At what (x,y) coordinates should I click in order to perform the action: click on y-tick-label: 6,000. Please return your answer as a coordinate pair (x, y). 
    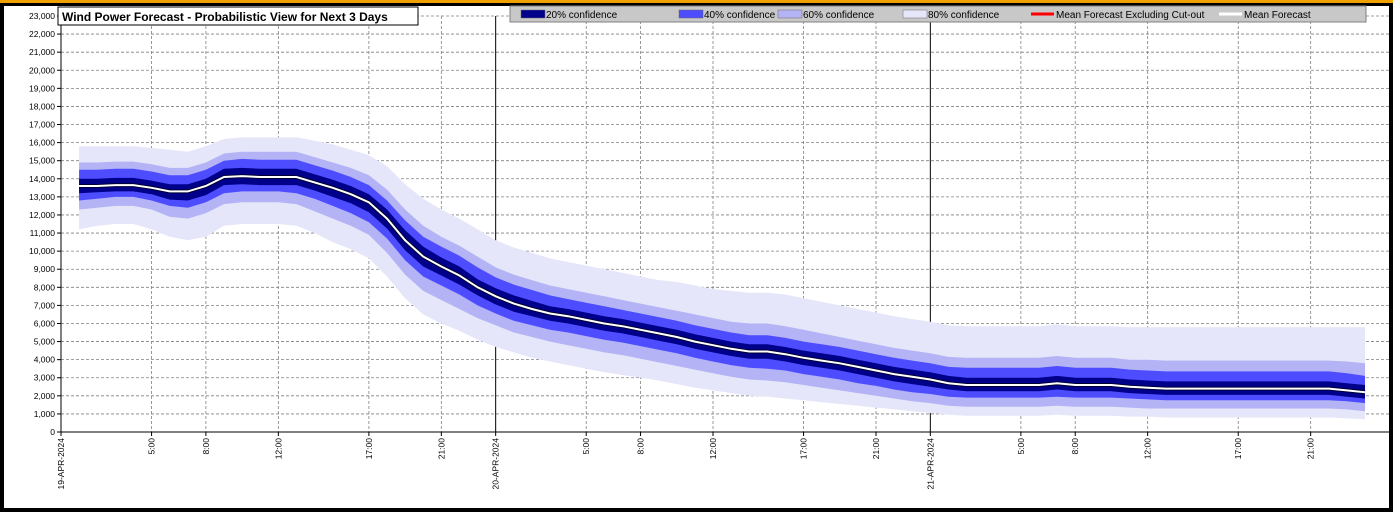
    Looking at the image, I should click on (45, 323).